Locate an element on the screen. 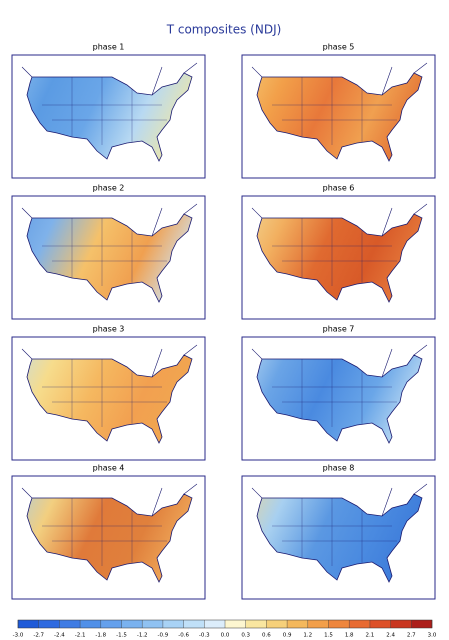  colorbar-tick-label: 2.4 is located at coordinates (390, 636).